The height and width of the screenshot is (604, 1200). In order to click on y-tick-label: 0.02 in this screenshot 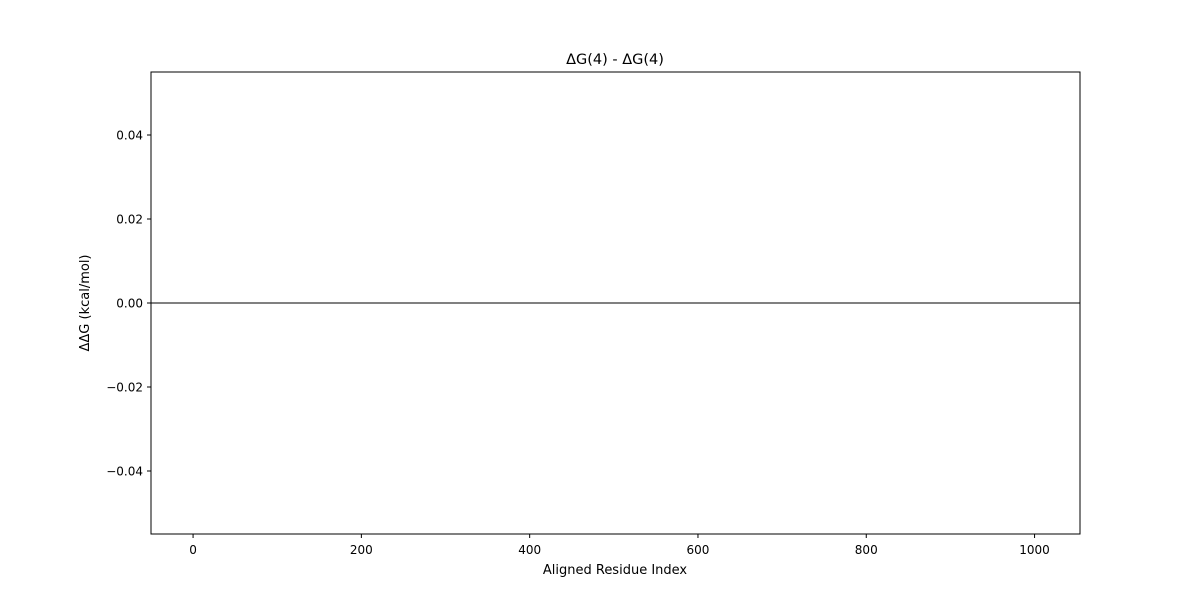, I will do `click(129, 220)`.